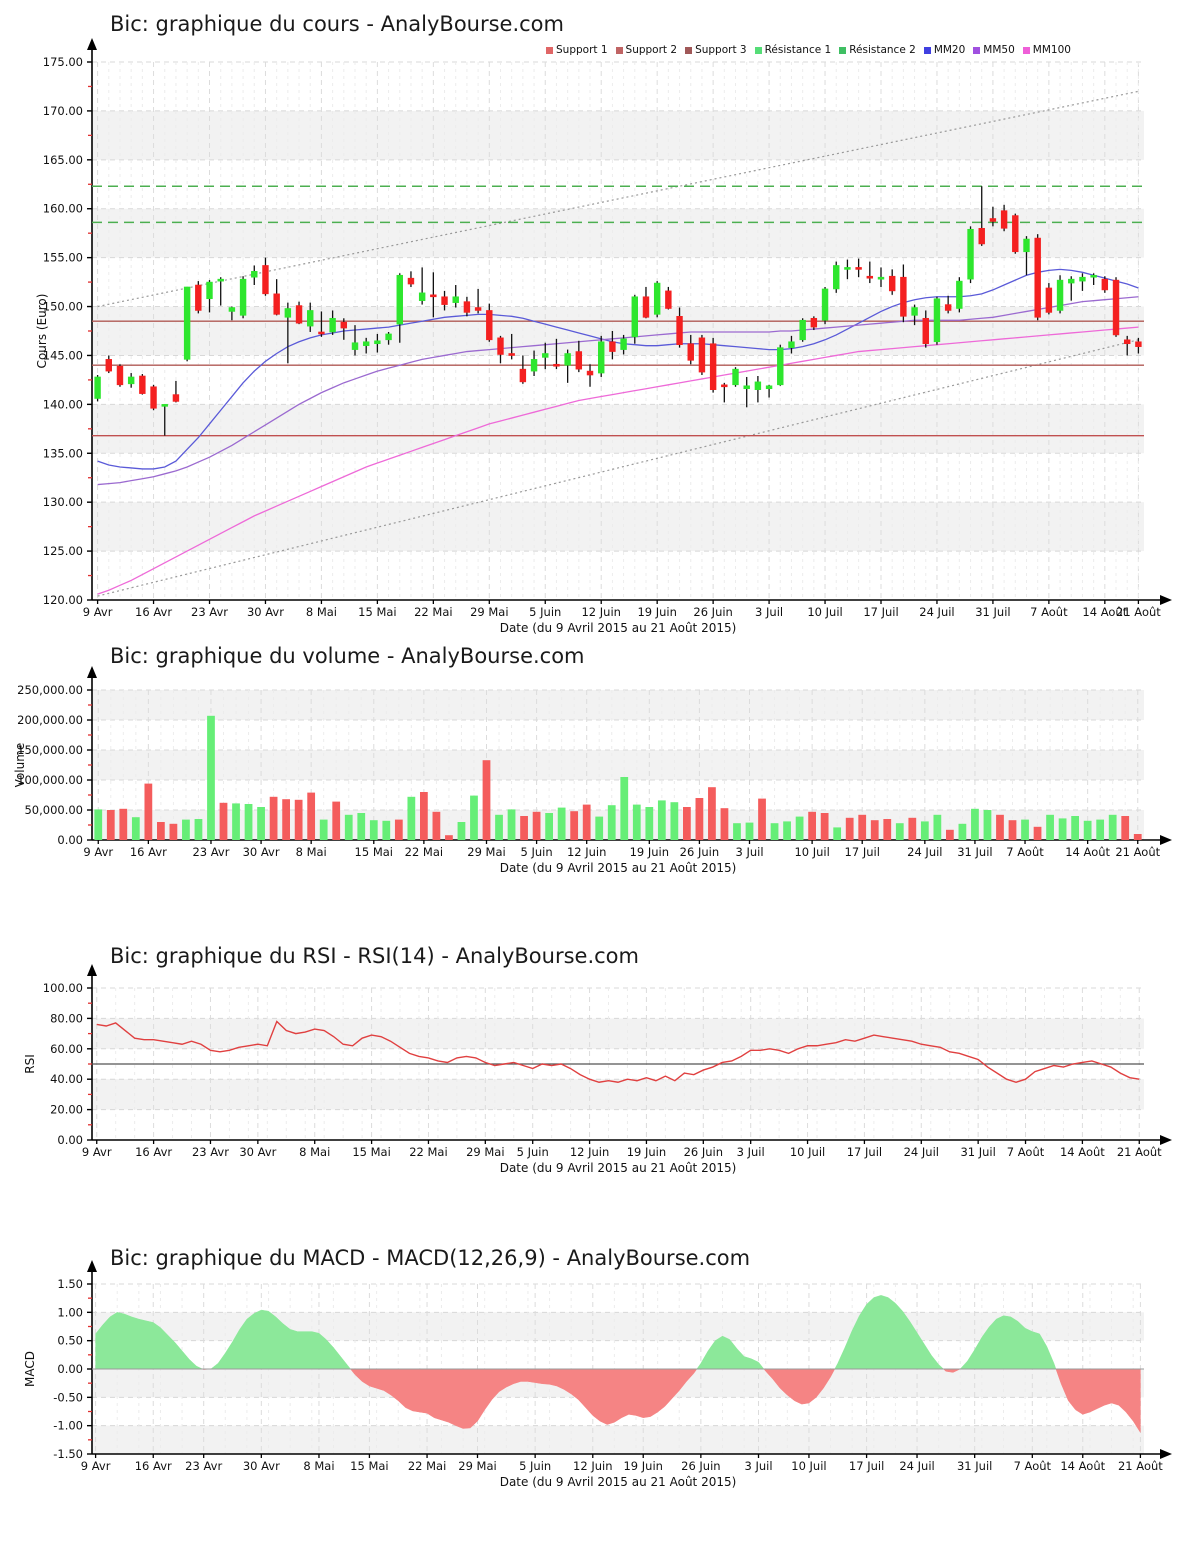 The image size is (1200, 1550). I want to click on legend-item-r-sistance-1: Résistance 1, so click(792, 50).